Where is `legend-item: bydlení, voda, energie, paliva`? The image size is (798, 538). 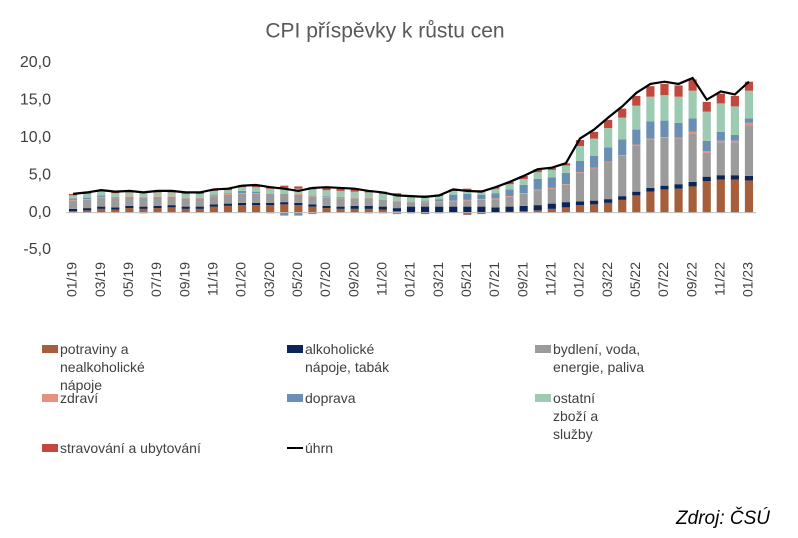
legend-item: bydlení, voda, energie, paliva is located at coordinates (606, 358).